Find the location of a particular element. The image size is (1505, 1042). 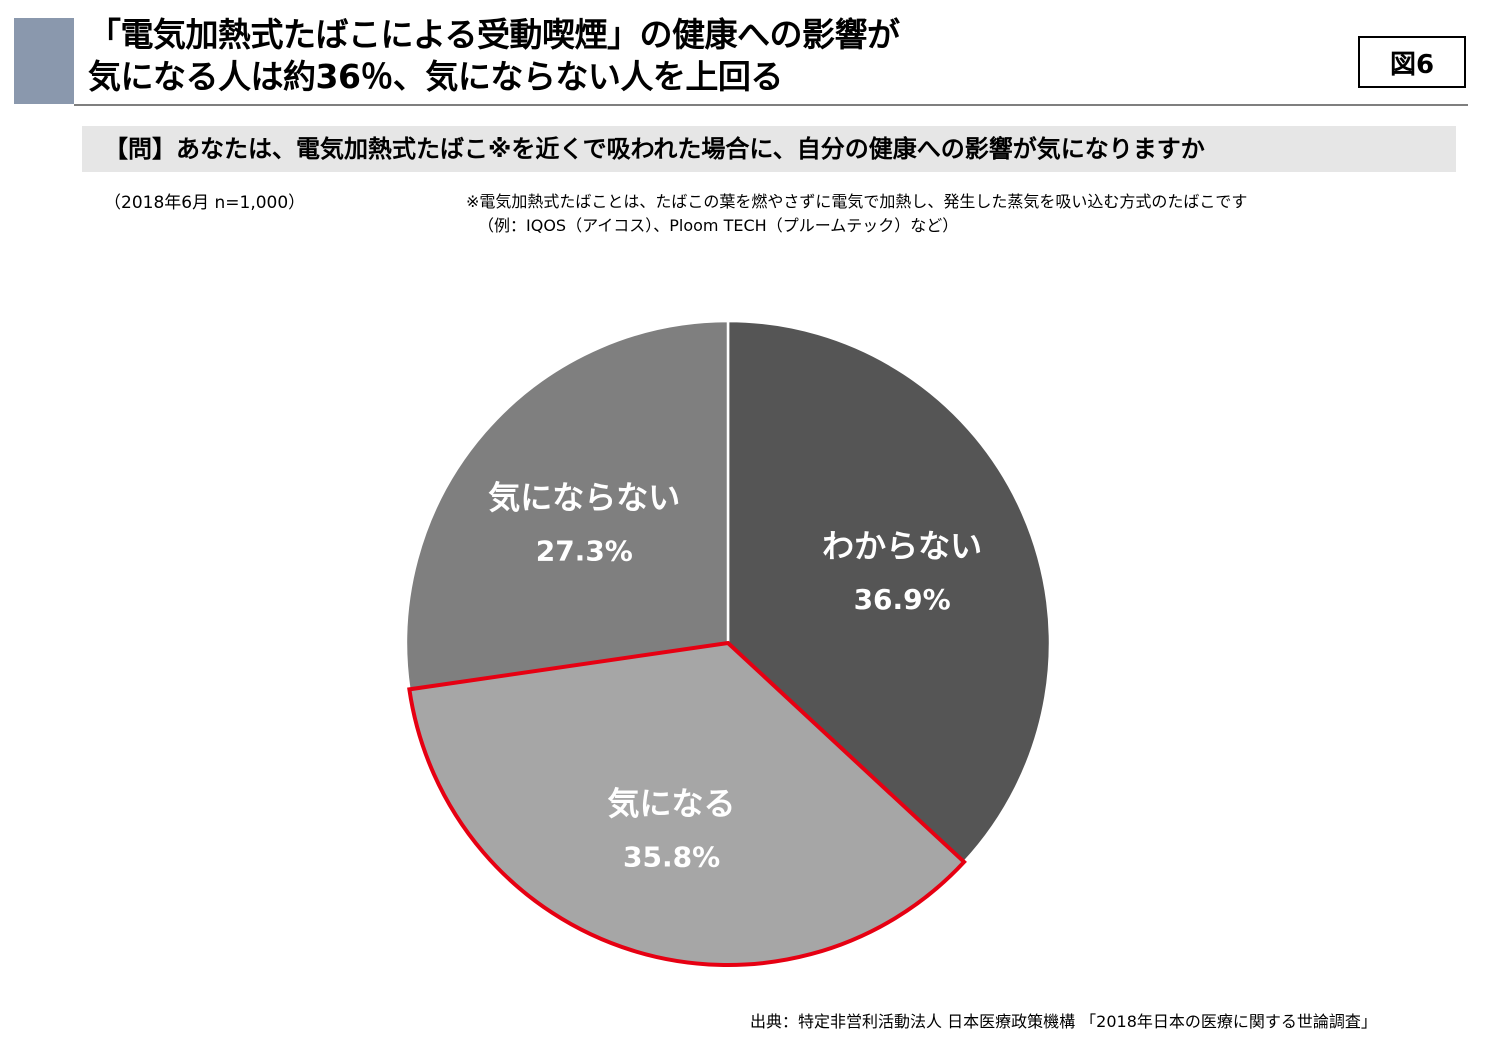

title-line-2: 気になる人は約36％、気にならない人を上回る is located at coordinates (435, 76).